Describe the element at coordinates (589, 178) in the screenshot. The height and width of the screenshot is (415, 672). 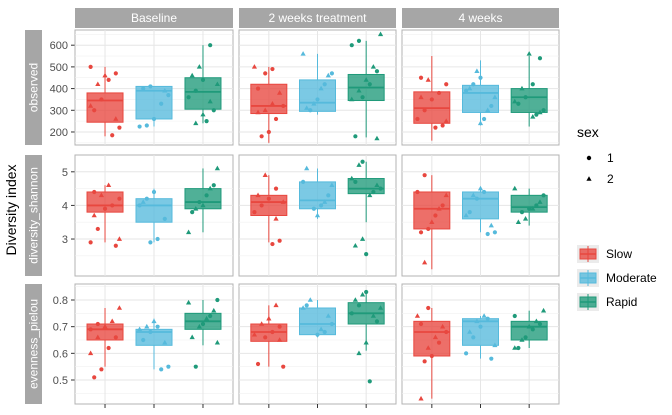
I see `legend-key-triangle` at that location.